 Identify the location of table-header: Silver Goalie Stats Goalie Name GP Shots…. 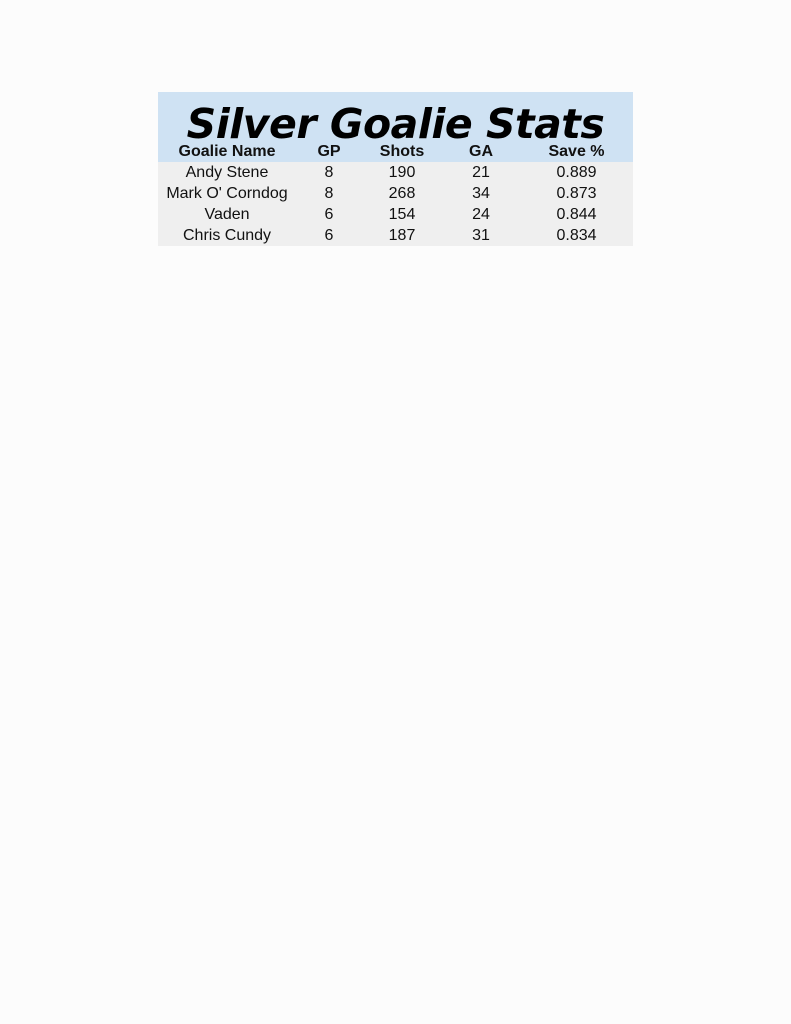
(395, 127).